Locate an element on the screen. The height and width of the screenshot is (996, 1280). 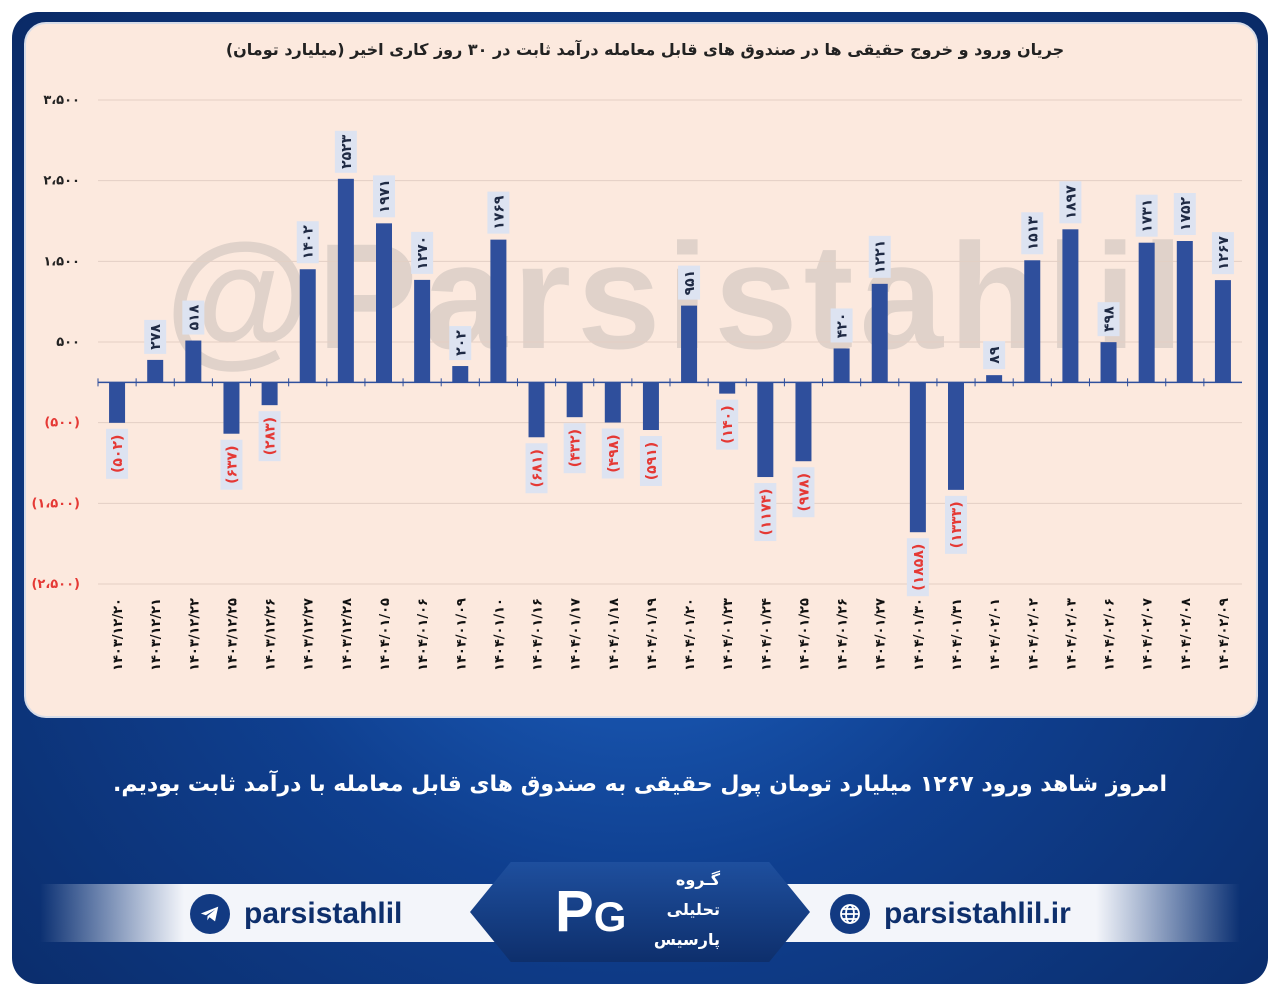
data-label: (۵۰۲) is located at coordinates (117, 453).